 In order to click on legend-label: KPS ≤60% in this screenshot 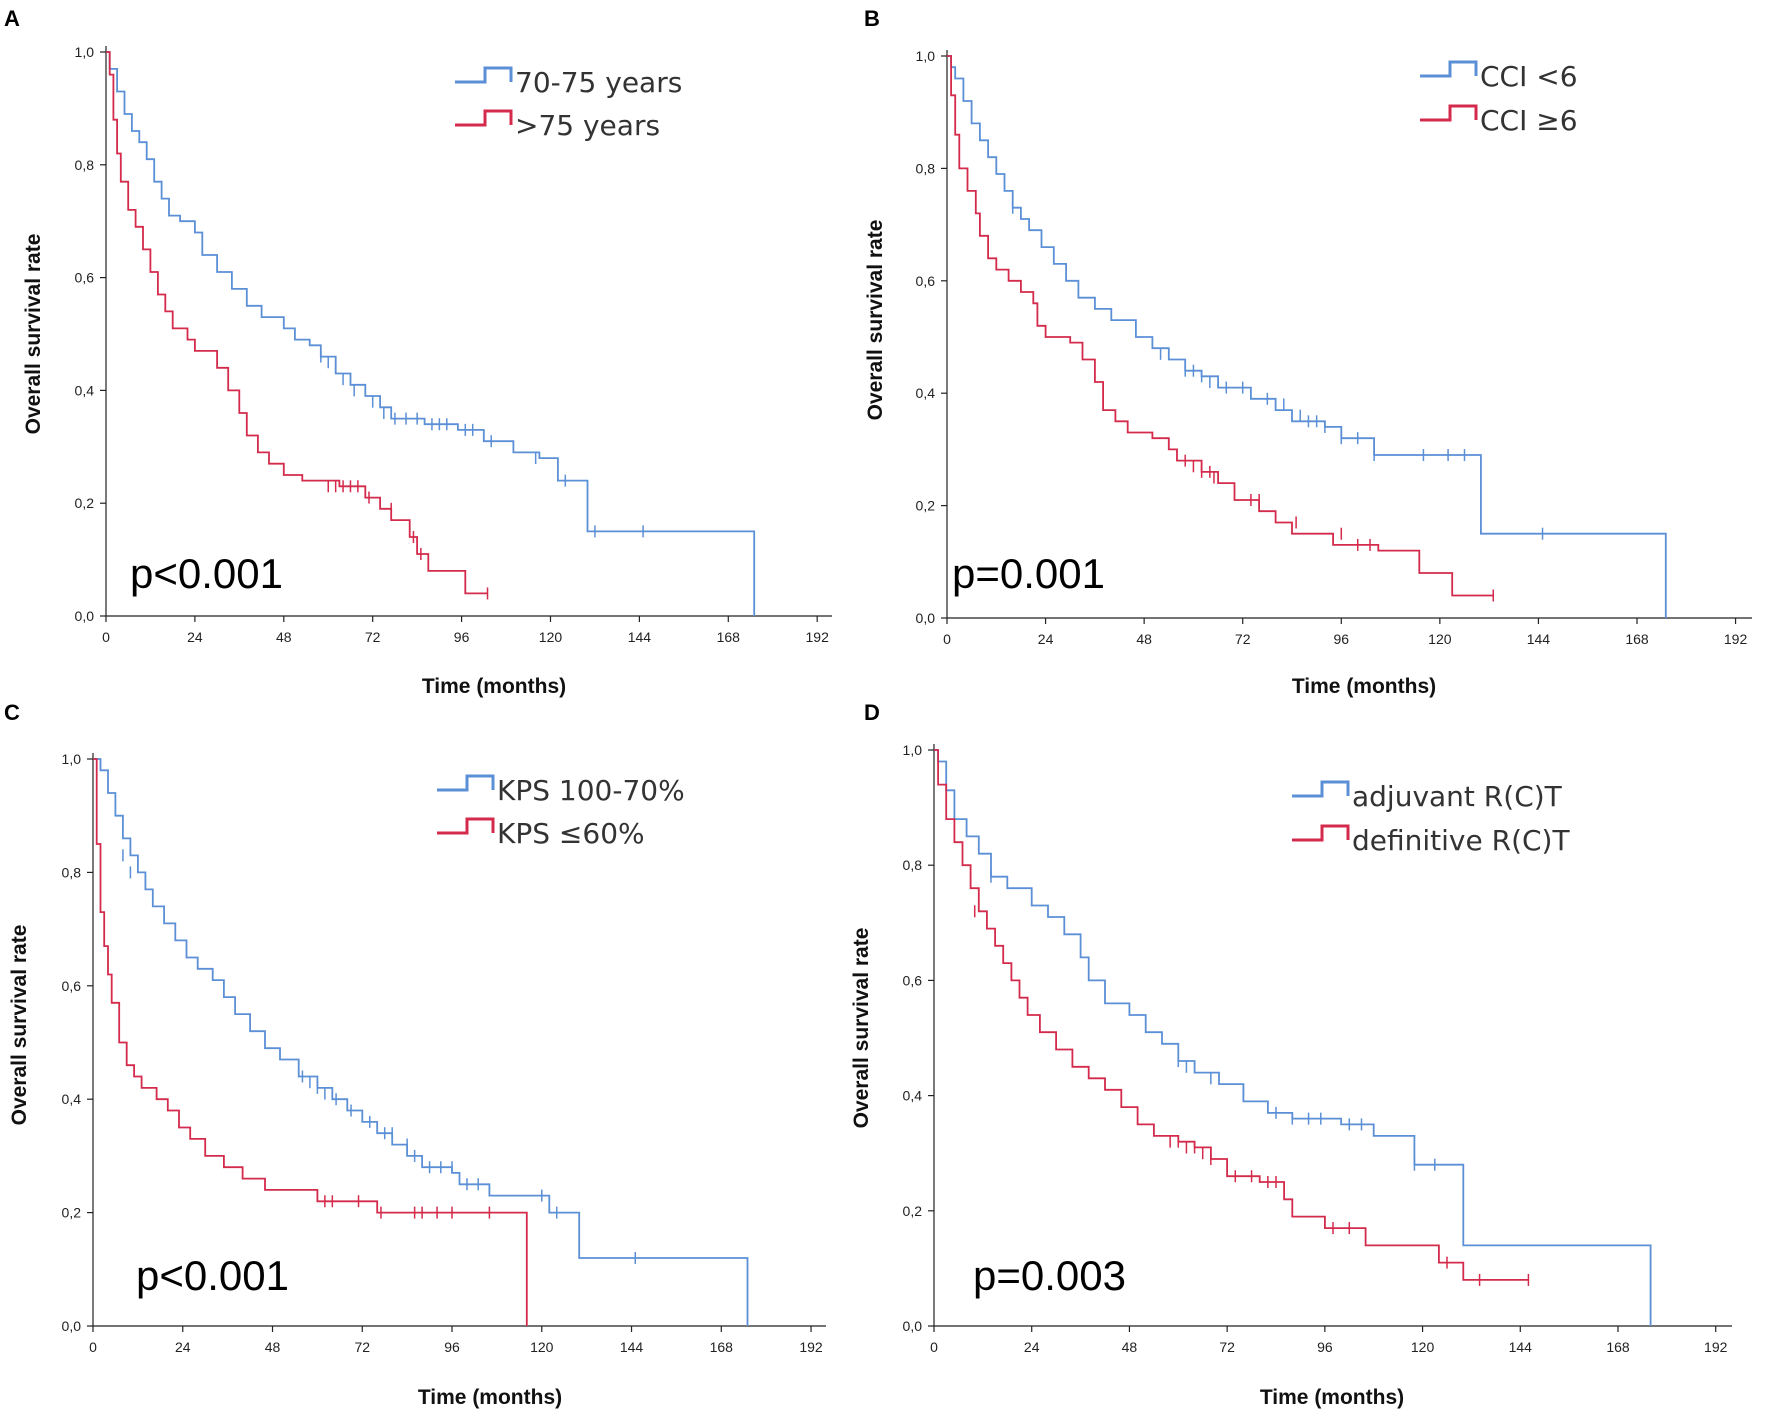, I will do `click(571, 833)`.